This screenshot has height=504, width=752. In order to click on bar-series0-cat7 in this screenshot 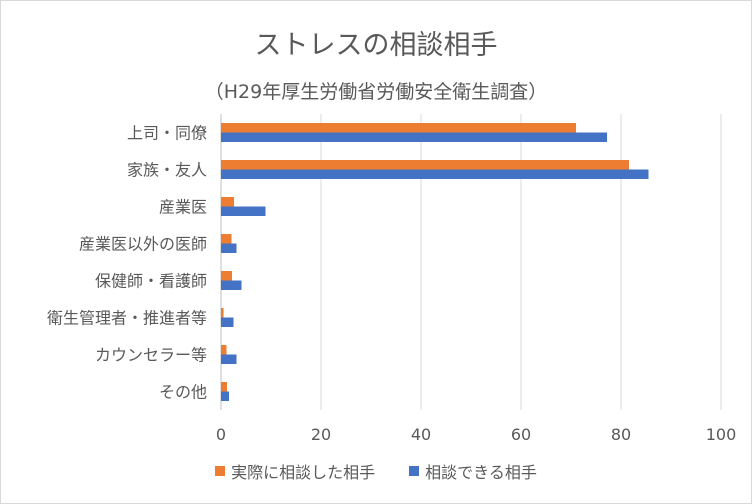, I will do `click(224, 387)`.